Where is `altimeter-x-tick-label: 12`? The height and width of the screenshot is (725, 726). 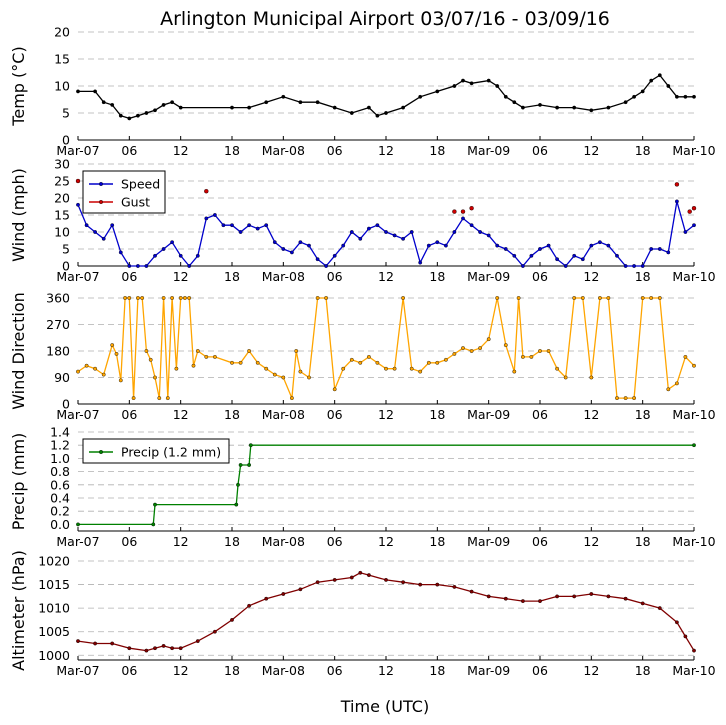
altimeter-x-tick-label: 12 is located at coordinates (591, 670).